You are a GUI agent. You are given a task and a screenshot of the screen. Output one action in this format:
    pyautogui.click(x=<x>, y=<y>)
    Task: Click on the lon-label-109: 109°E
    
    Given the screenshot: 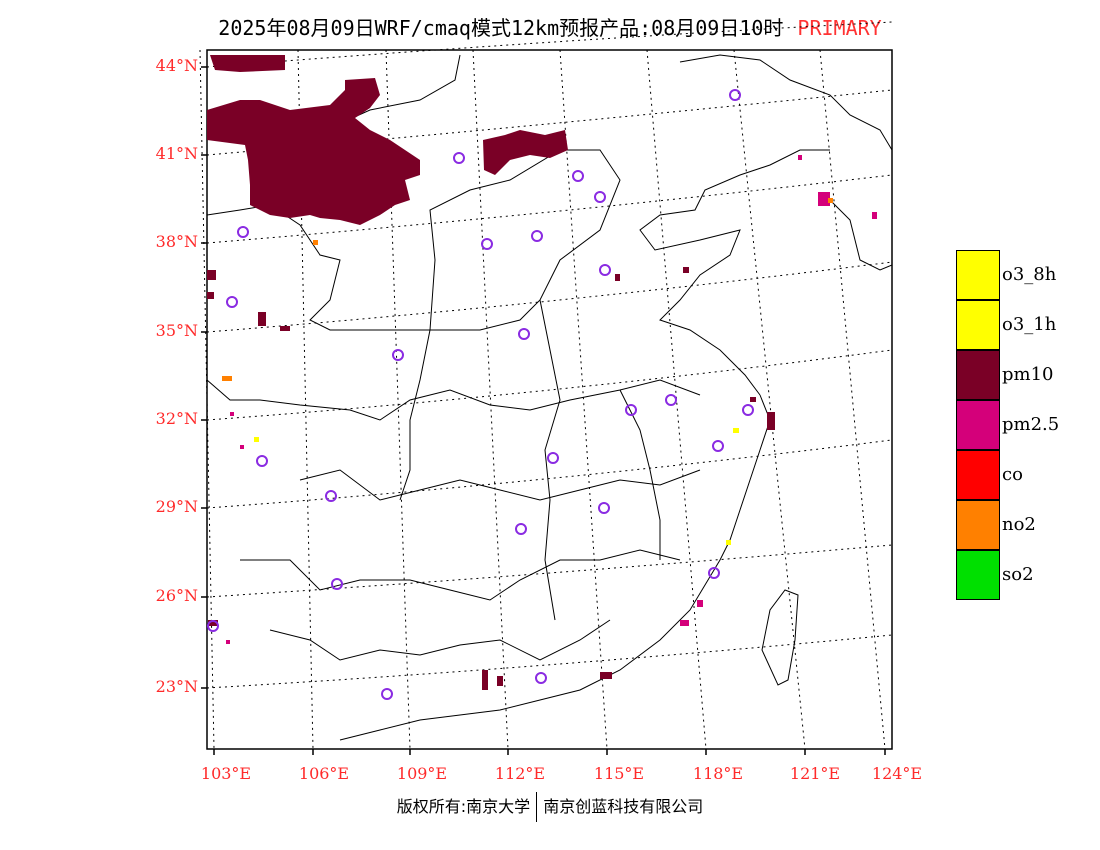 What is the action you would take?
    pyautogui.click(x=422, y=773)
    